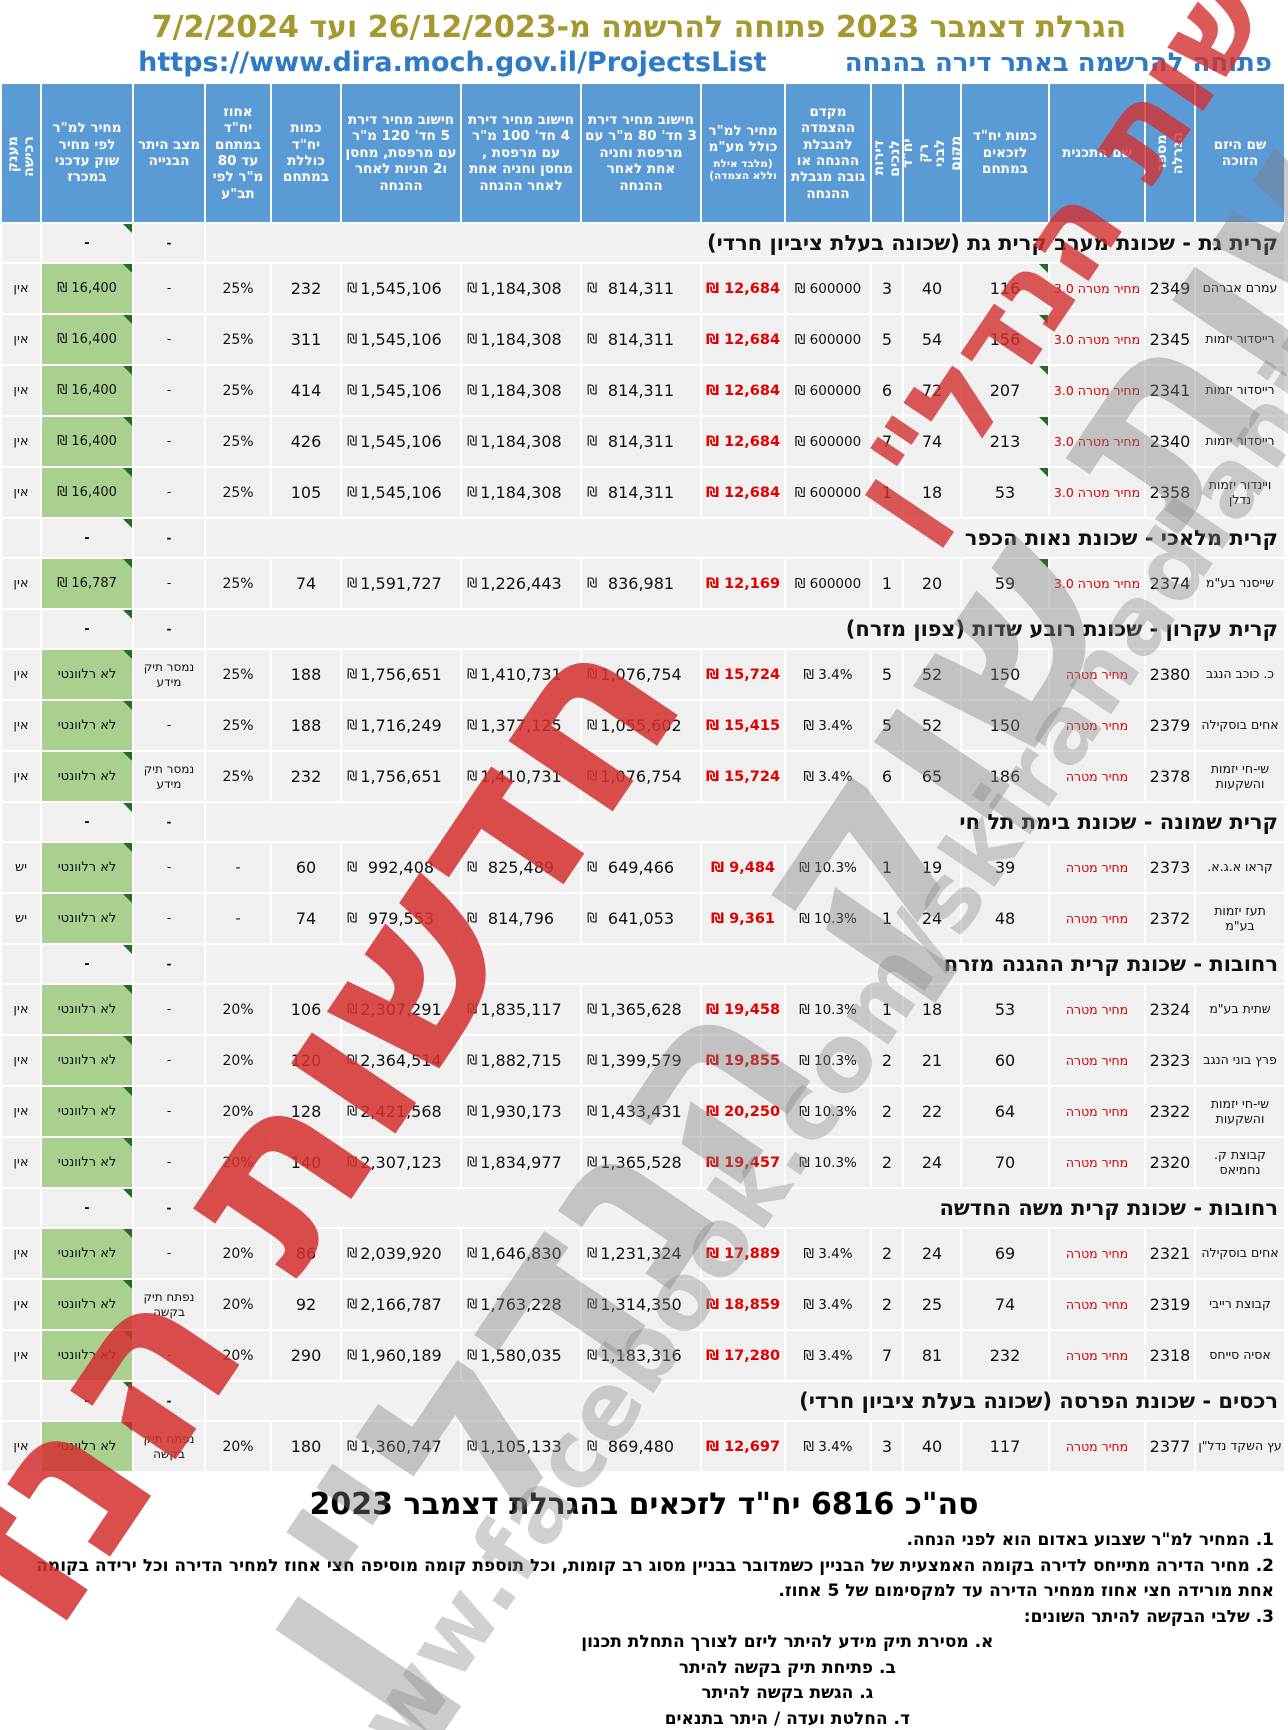 The width and height of the screenshot is (1288, 1730). I want to click on cell-pct80: 20%, so click(238, 1253).